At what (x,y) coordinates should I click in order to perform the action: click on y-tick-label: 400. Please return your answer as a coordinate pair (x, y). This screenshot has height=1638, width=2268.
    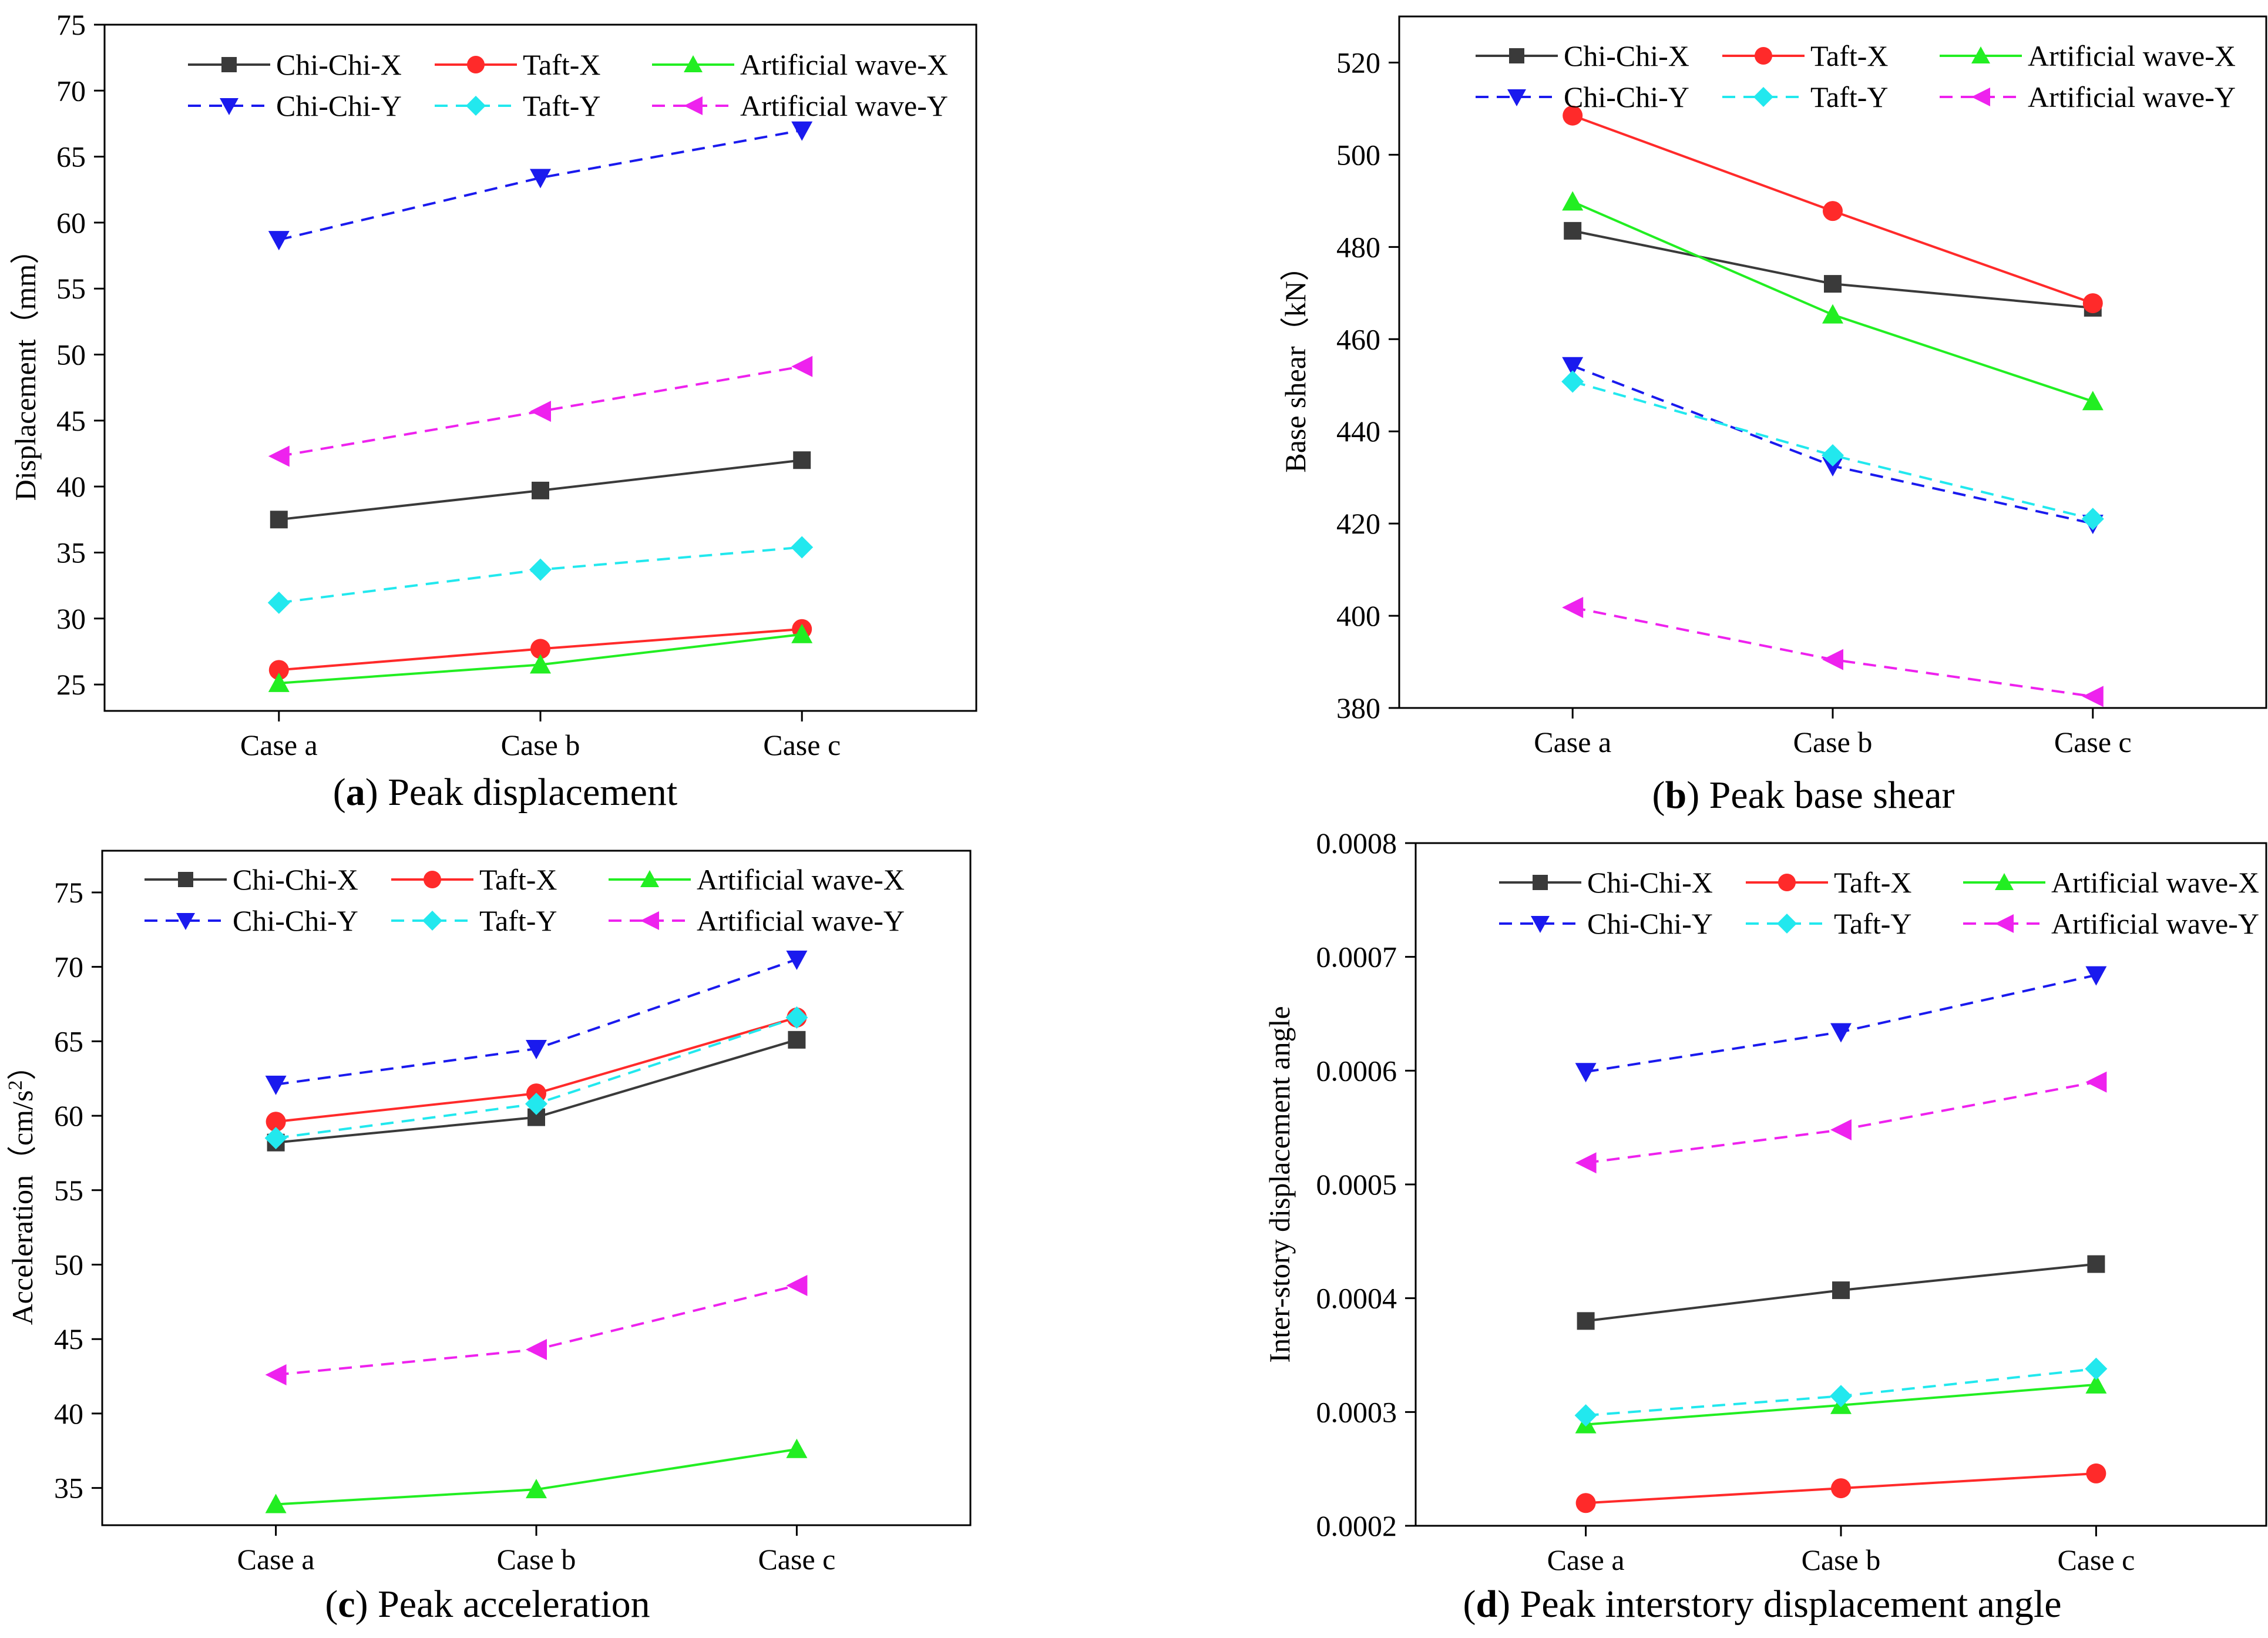
    Looking at the image, I should click on (1358, 615).